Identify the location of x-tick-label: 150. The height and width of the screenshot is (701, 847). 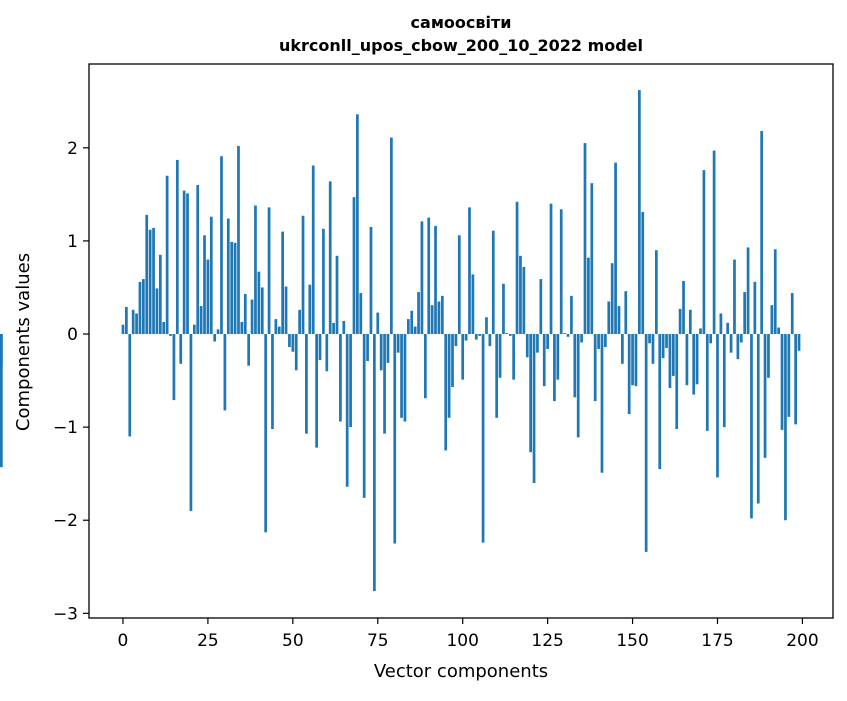
(632, 641).